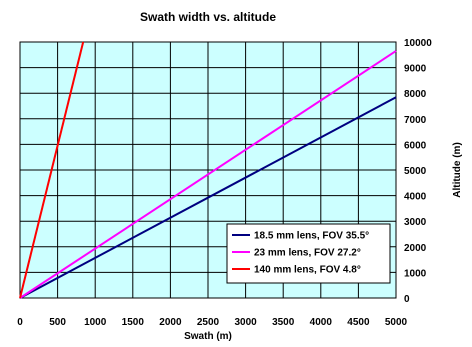  Describe the element at coordinates (20, 322) in the screenshot. I see `x-tick-label: 0` at that location.